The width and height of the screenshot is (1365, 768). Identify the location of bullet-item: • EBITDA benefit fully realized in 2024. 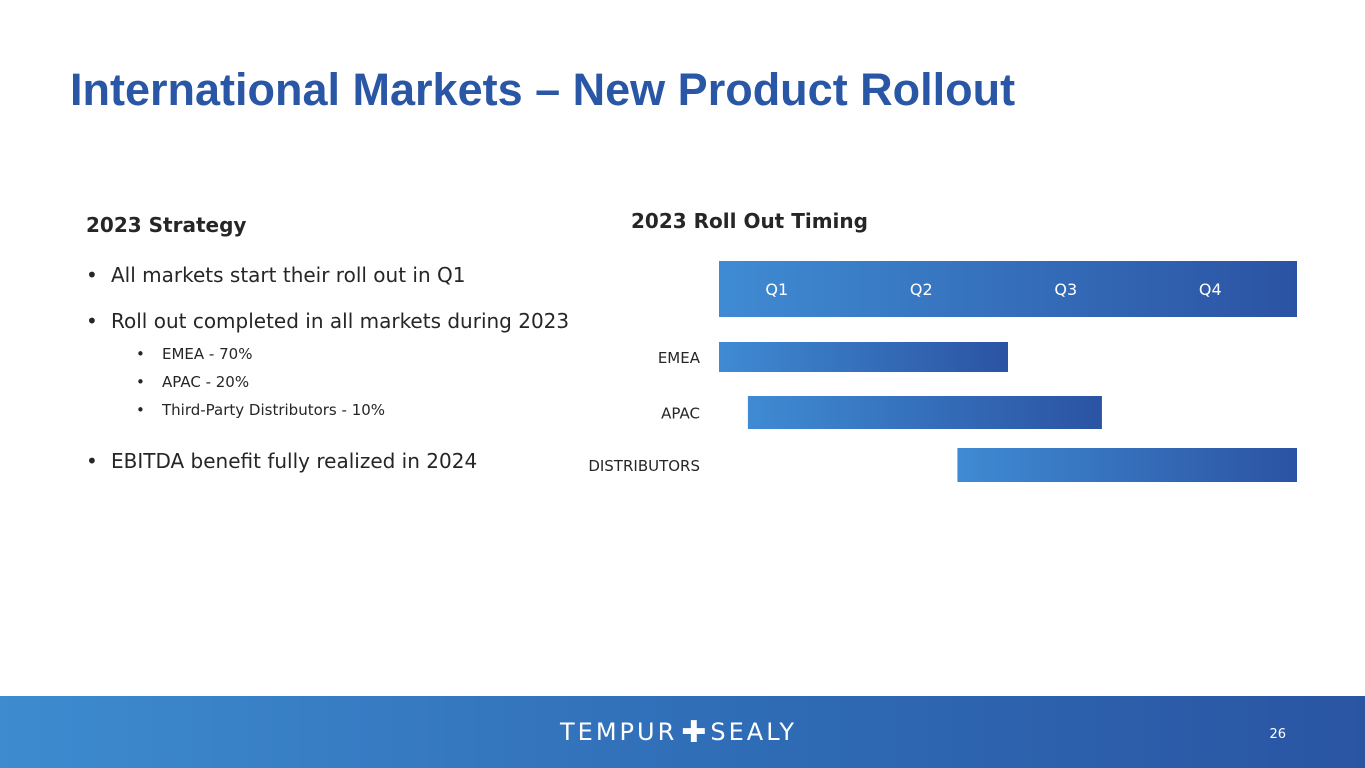
(346, 461).